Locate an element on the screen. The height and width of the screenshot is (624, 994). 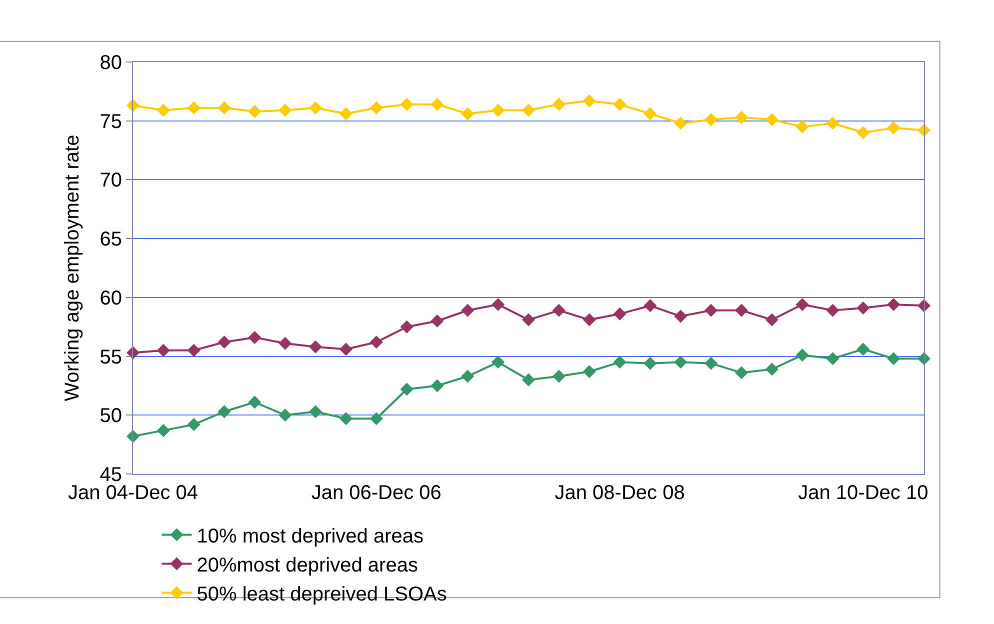
y-tick-label: 55 is located at coordinates (111, 357).